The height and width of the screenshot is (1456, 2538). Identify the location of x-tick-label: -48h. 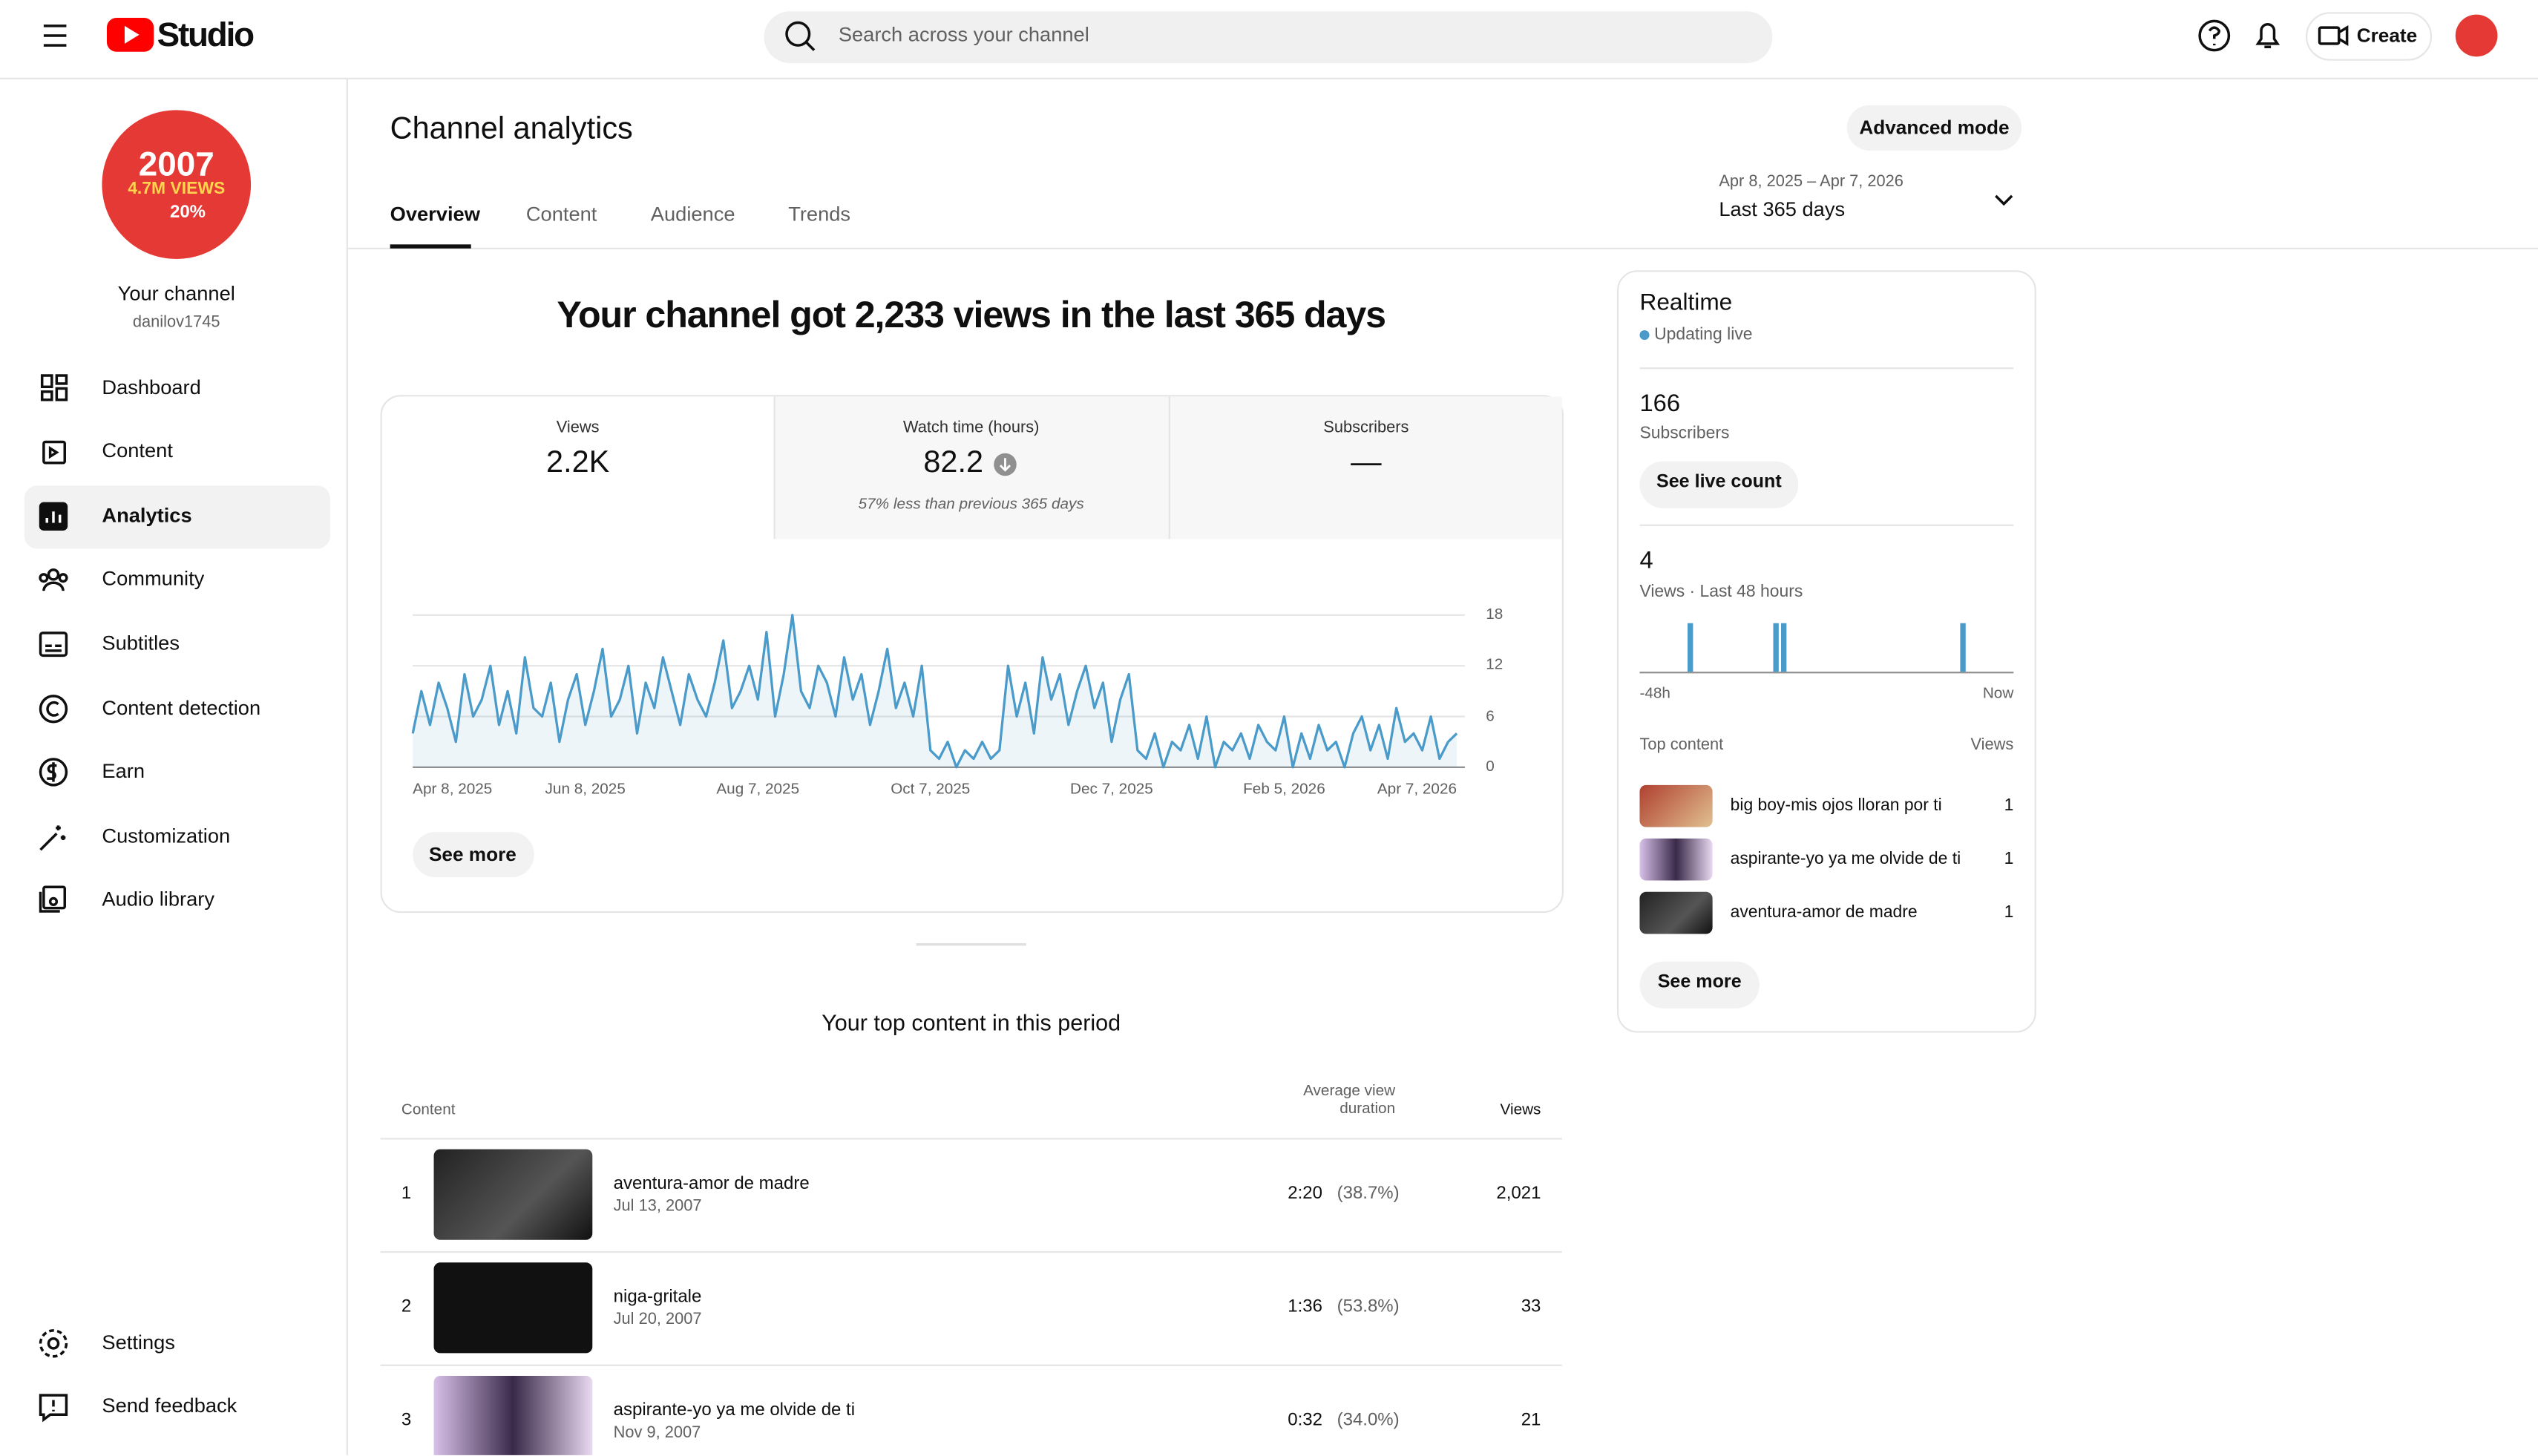
(1654, 695).